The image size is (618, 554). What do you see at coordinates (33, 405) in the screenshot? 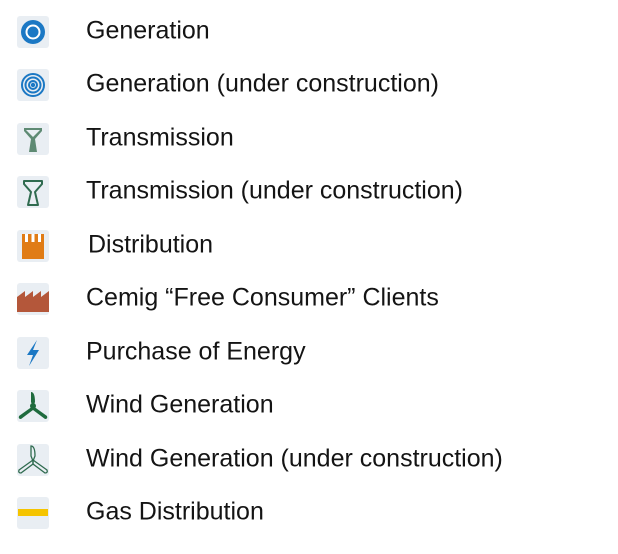
I see `icon-wind-generation` at bounding box center [33, 405].